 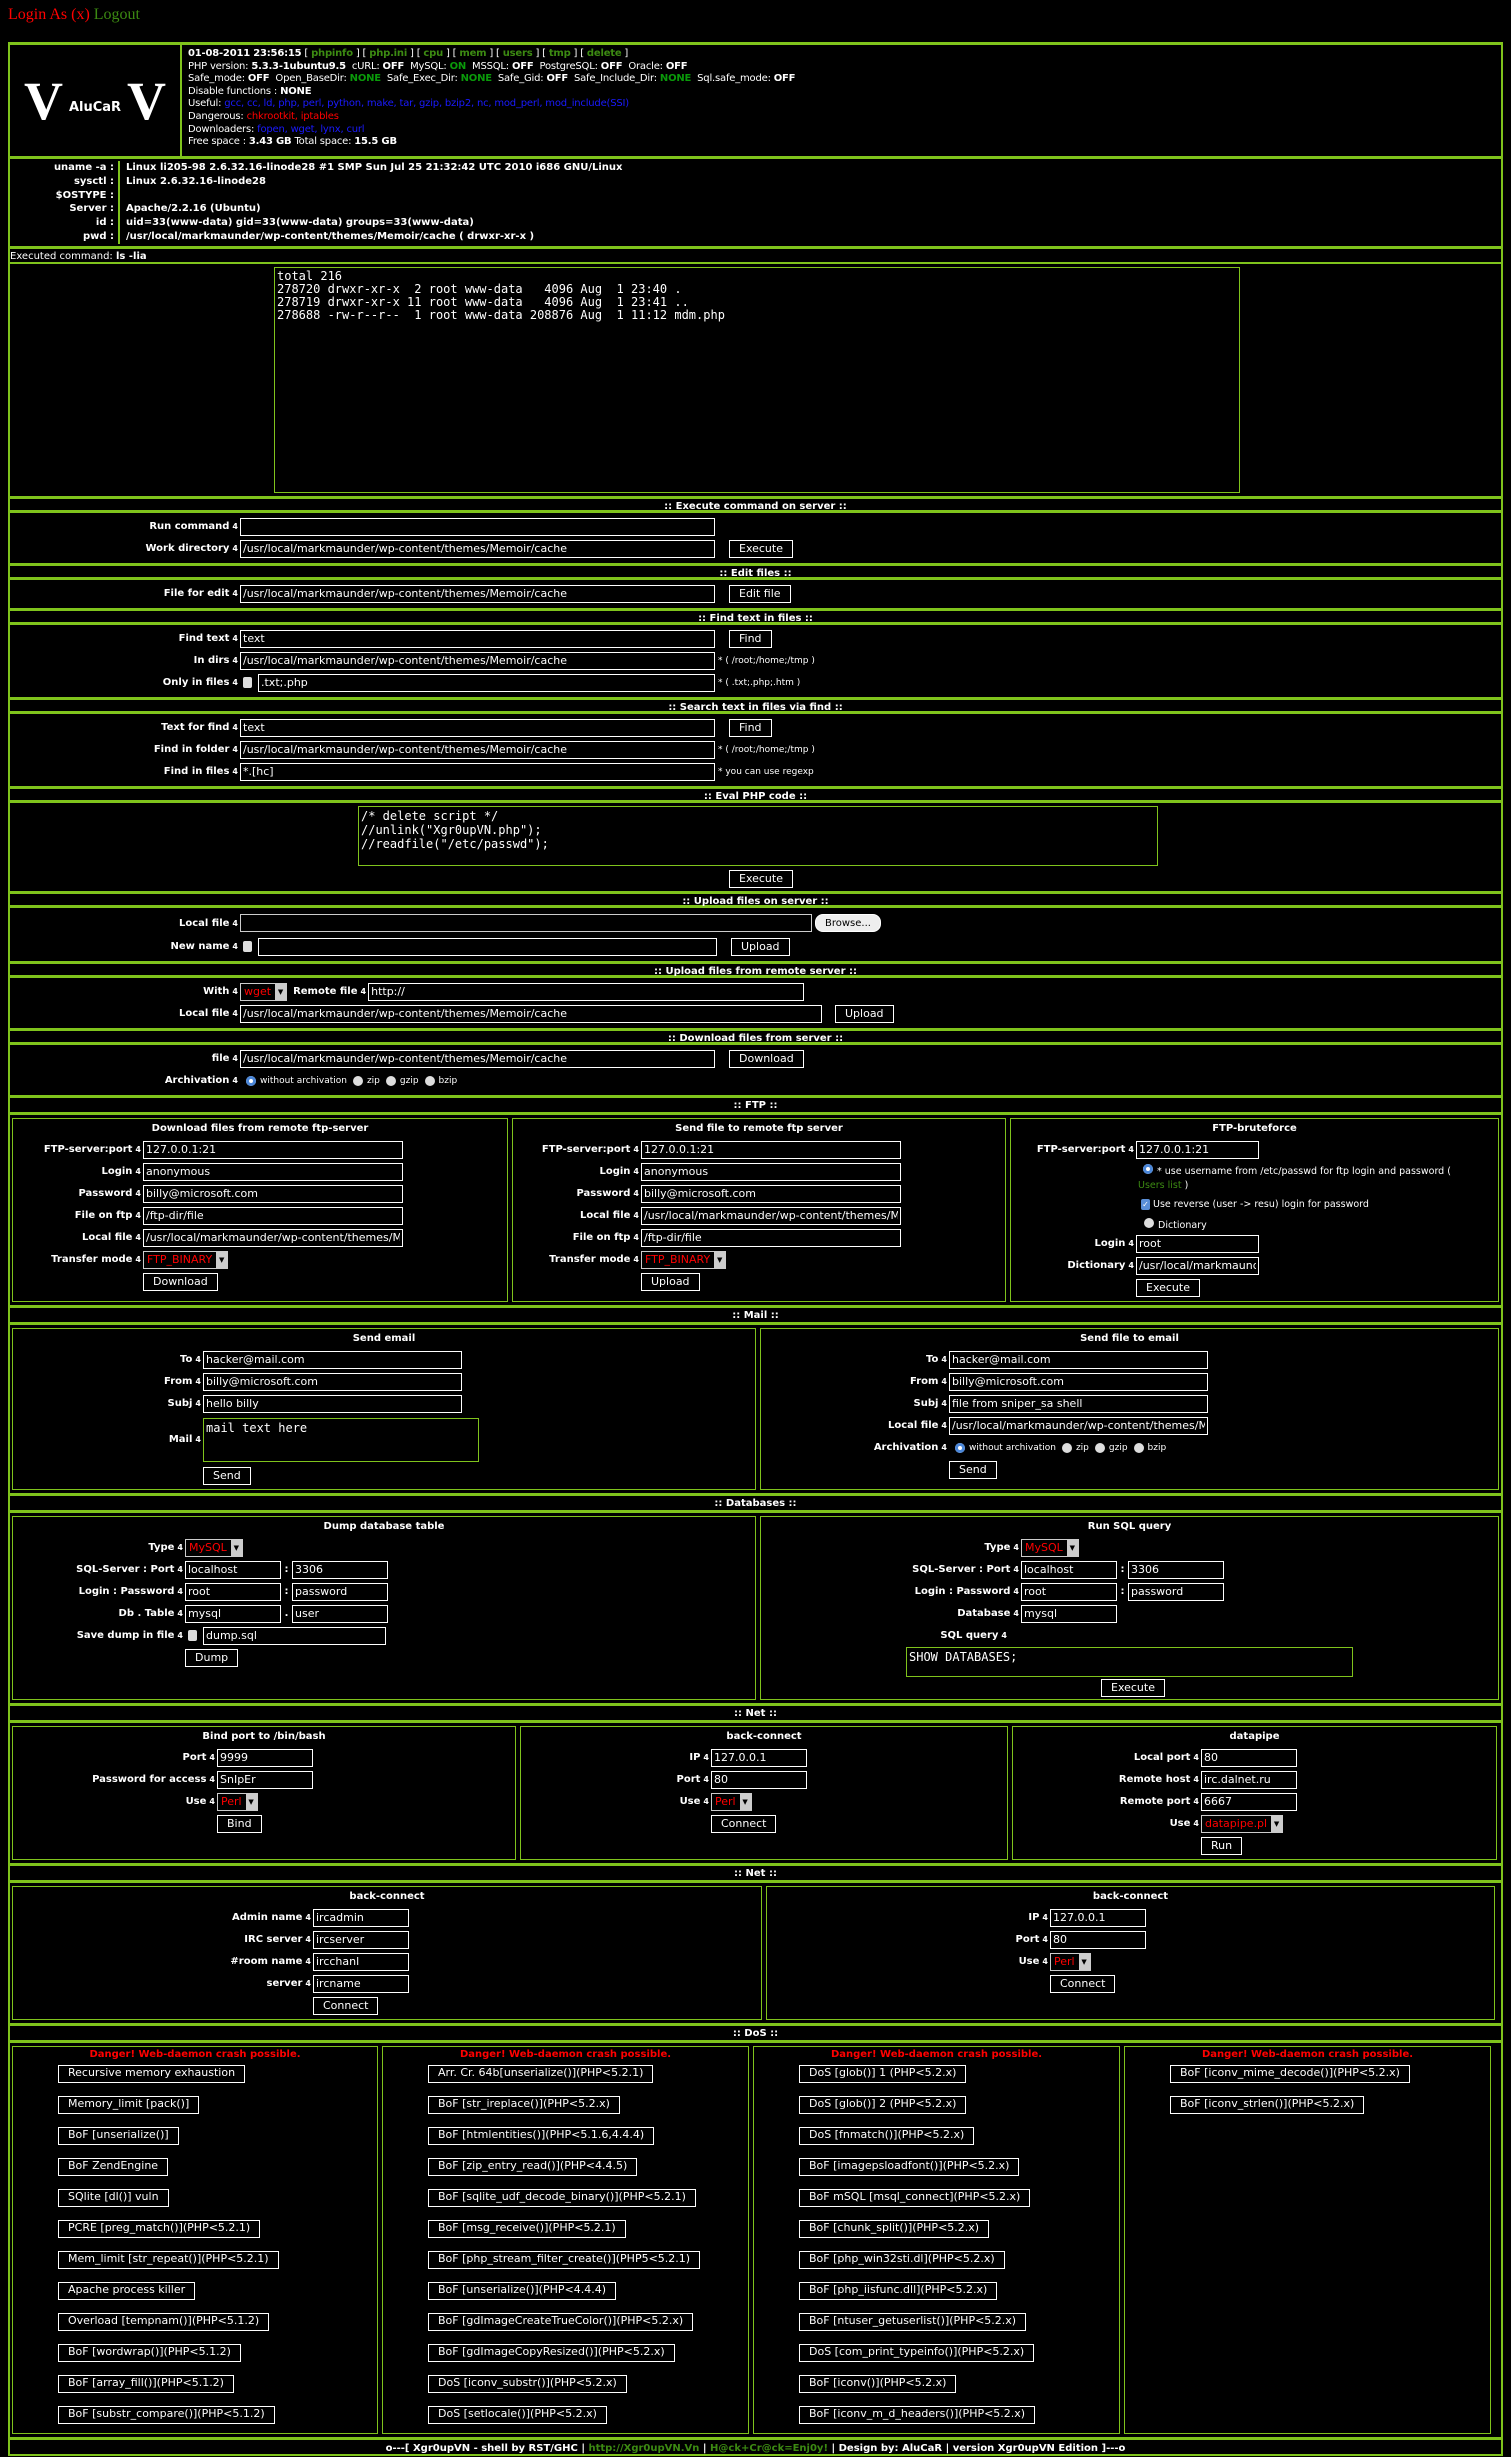 I want to click on dos-button: Memory_limit [pack()], so click(x=129, y=2104).